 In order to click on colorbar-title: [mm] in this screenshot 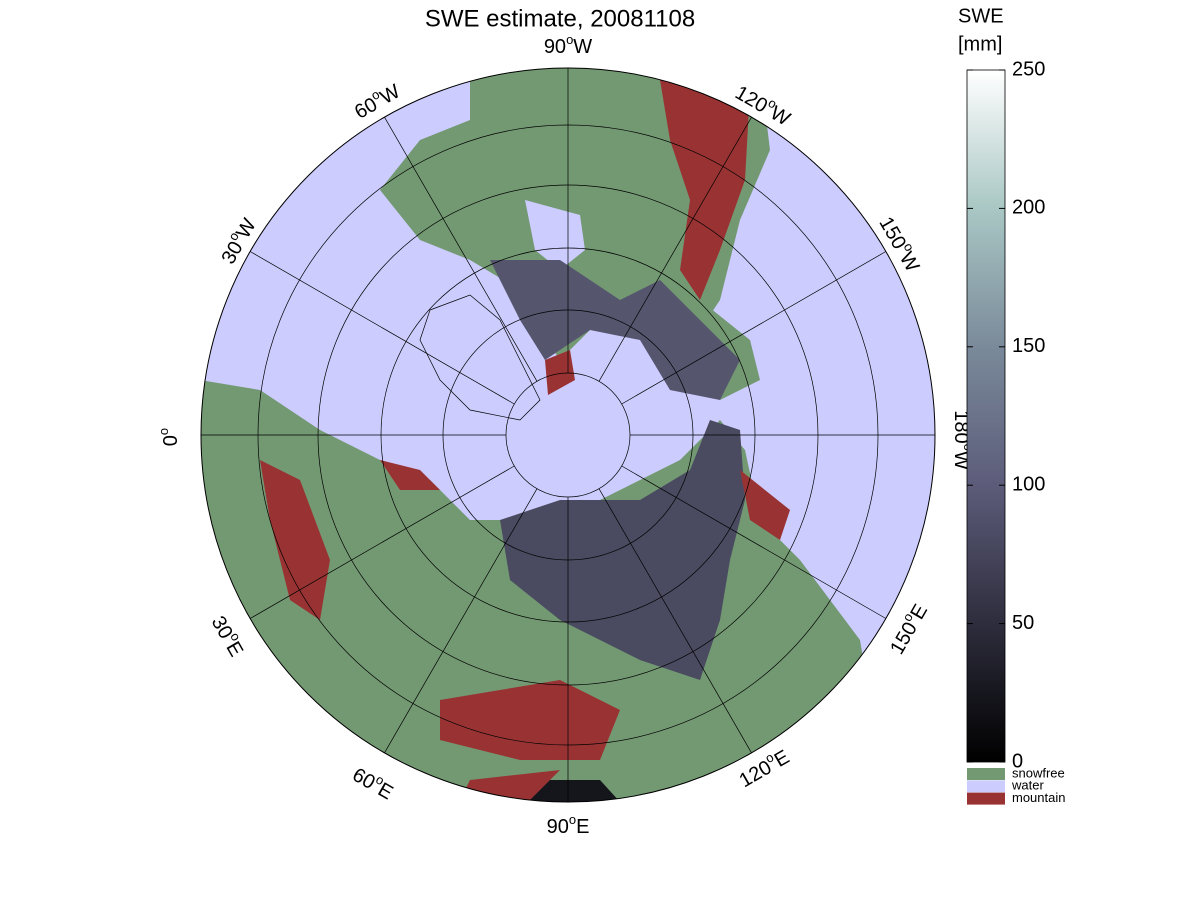, I will do `click(980, 44)`.